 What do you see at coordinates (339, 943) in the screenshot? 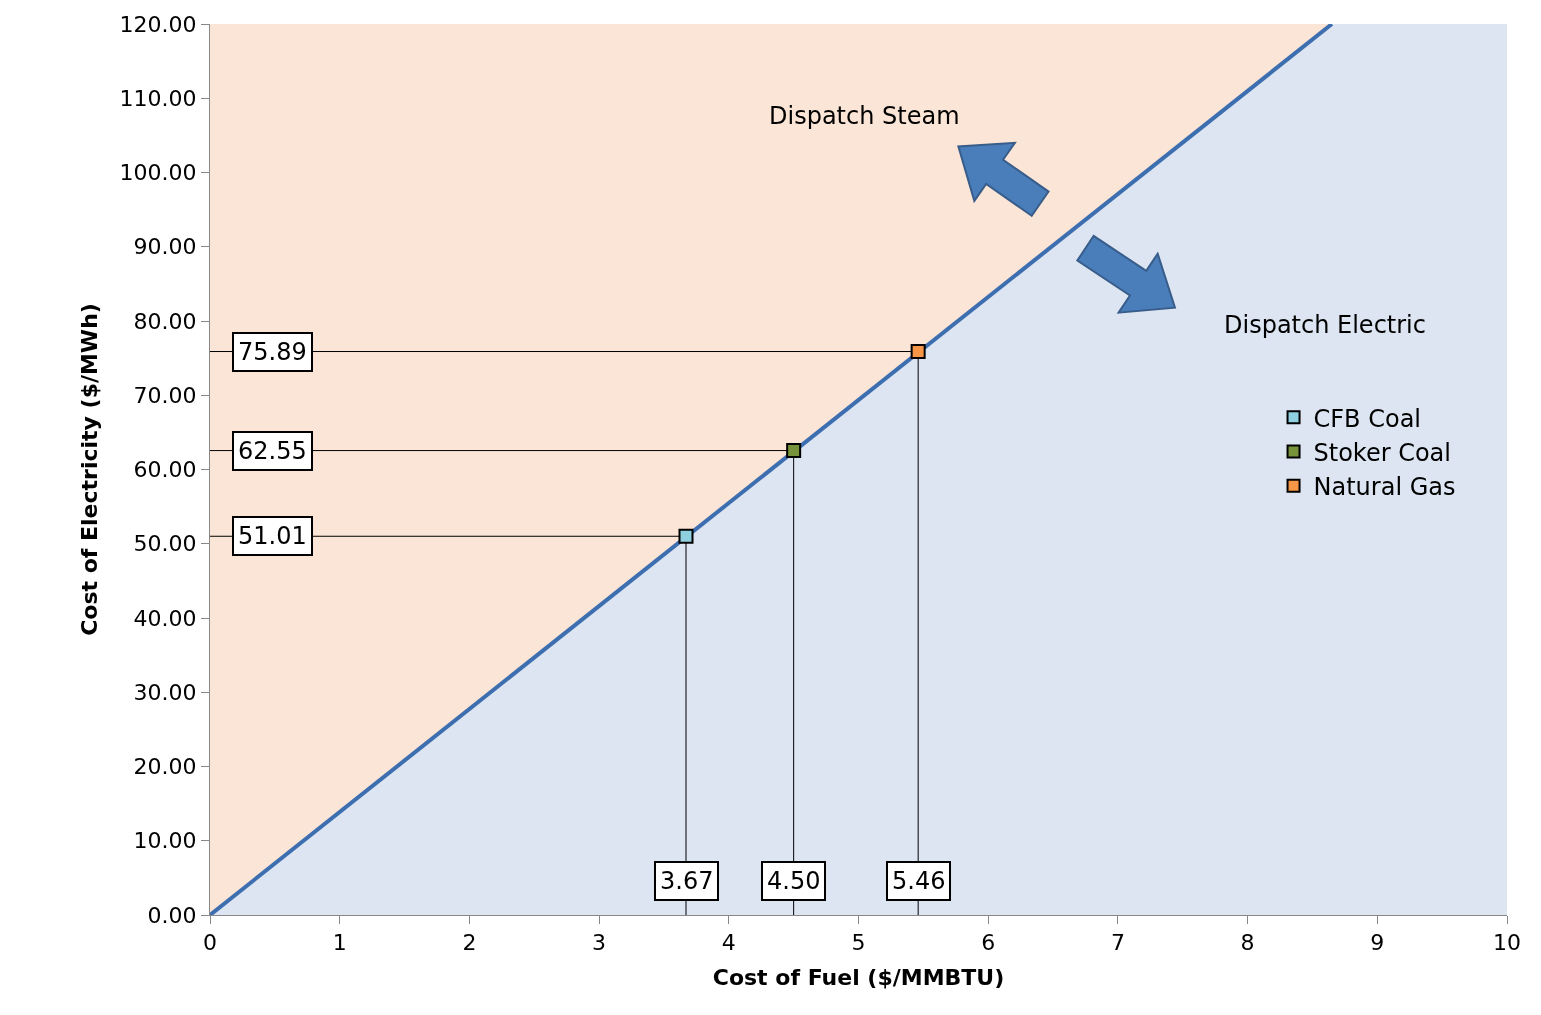
I see `x-tick-label: 1` at bounding box center [339, 943].